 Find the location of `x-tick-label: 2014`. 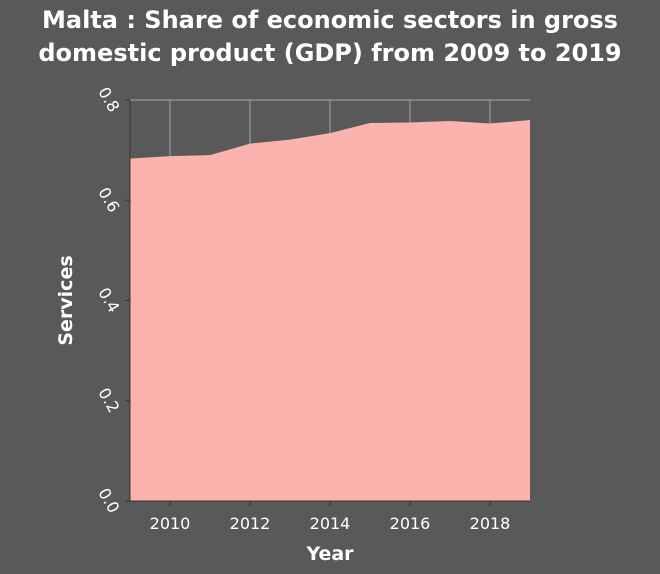

x-tick-label: 2014 is located at coordinates (330, 523).